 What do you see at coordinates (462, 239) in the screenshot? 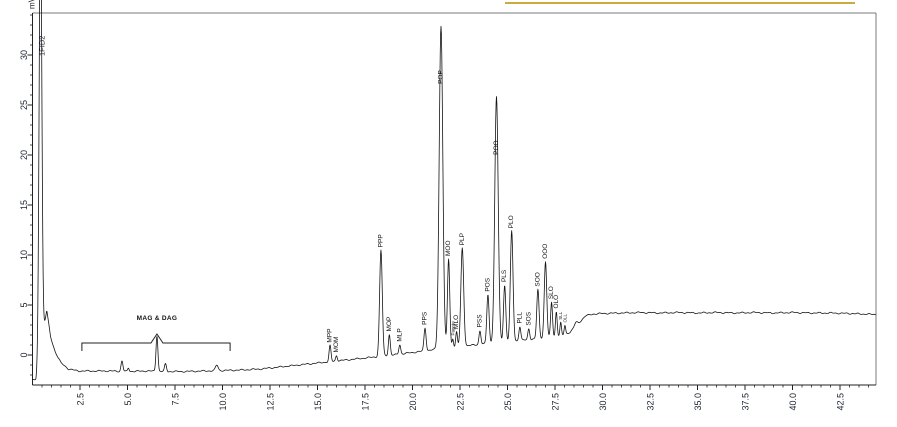
I see `peak-label: PLP` at bounding box center [462, 239].